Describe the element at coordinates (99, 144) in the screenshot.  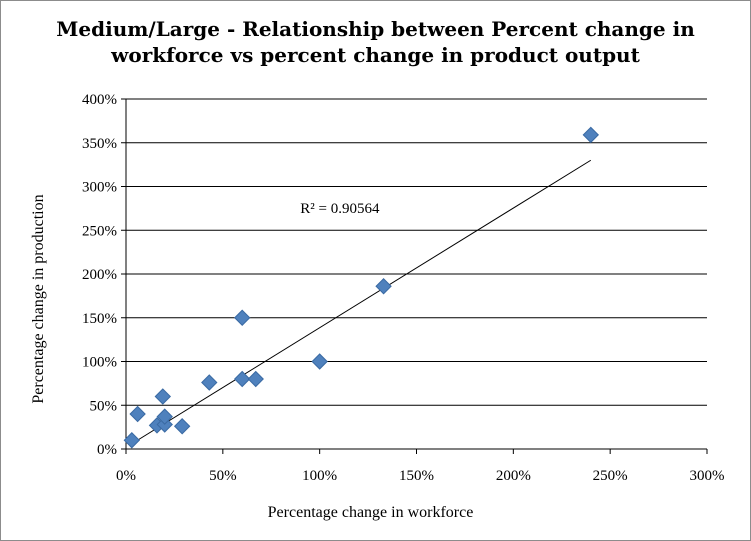
I see `y-tick-label: 350%` at that location.